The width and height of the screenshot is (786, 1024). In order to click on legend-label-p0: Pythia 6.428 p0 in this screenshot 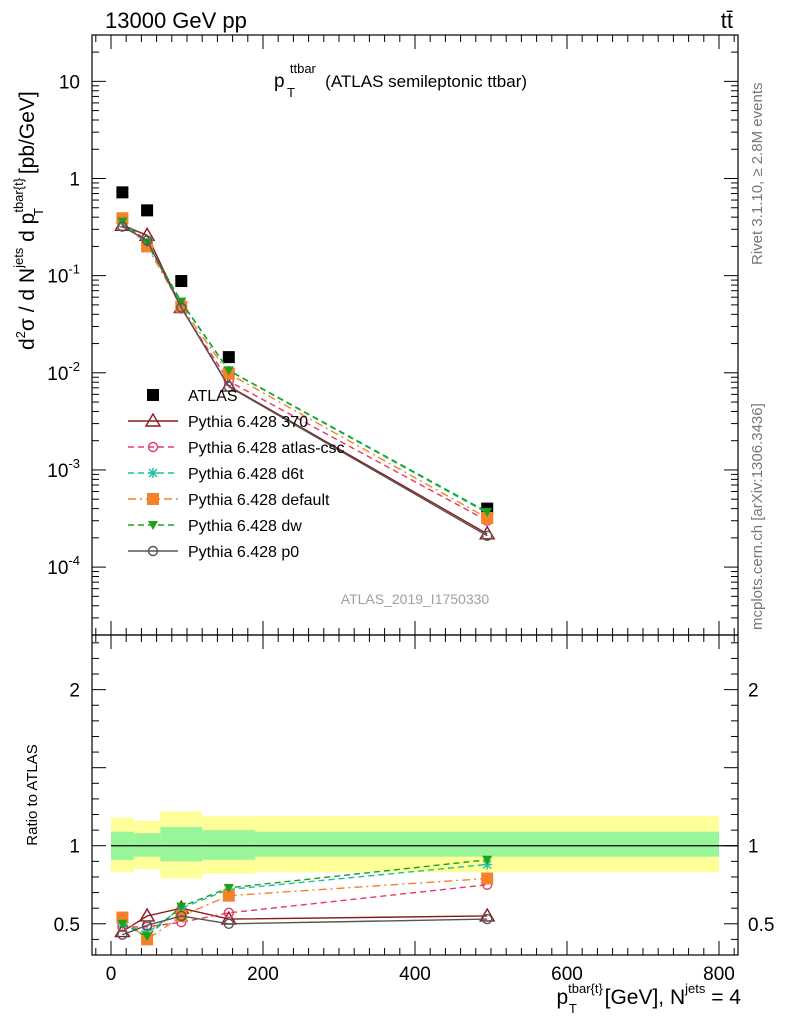, I will do `click(243, 552)`.